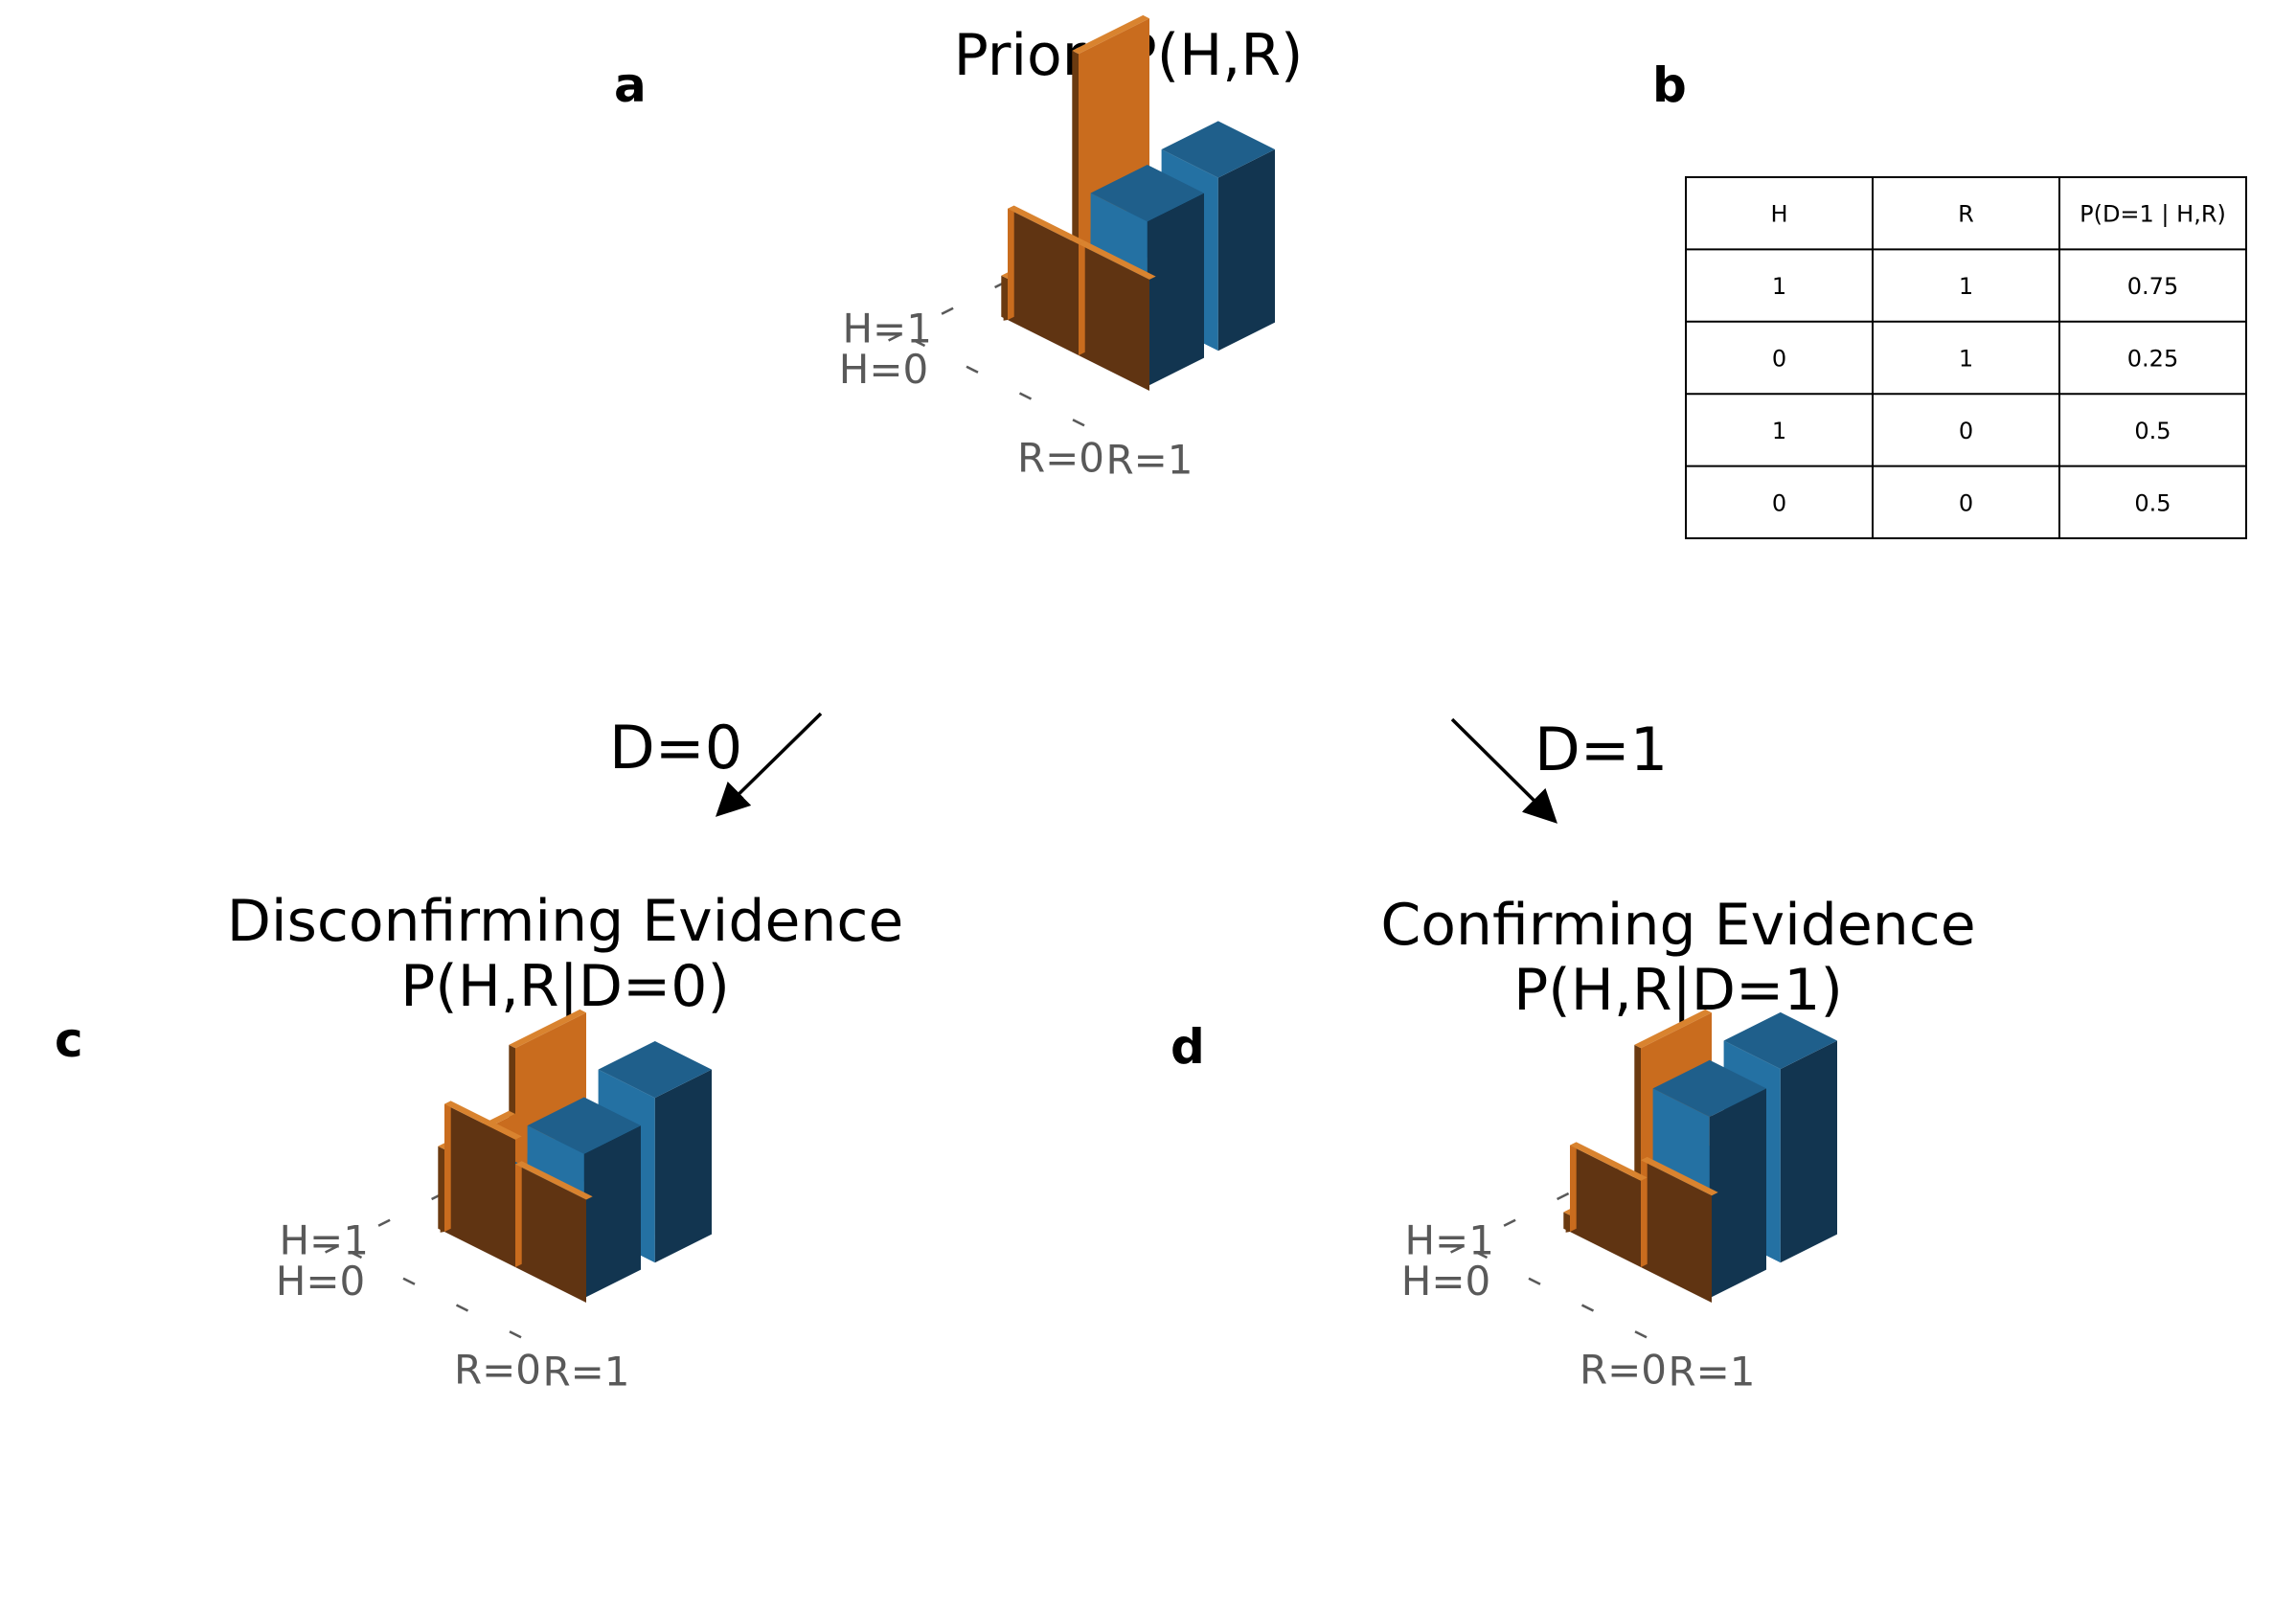 The image size is (2296, 1612). What do you see at coordinates (565, 986) in the screenshot?
I see `disconfirm-title-line2: P(H,R|D=0)` at bounding box center [565, 986].